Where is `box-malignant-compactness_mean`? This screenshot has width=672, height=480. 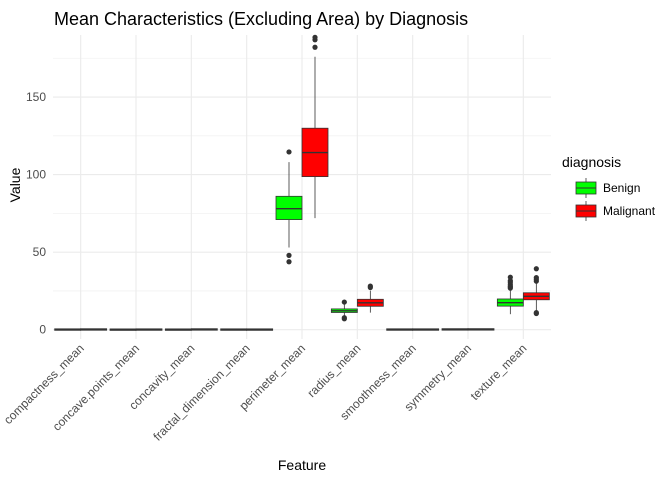 box-malignant-compactness_mean is located at coordinates (94, 329).